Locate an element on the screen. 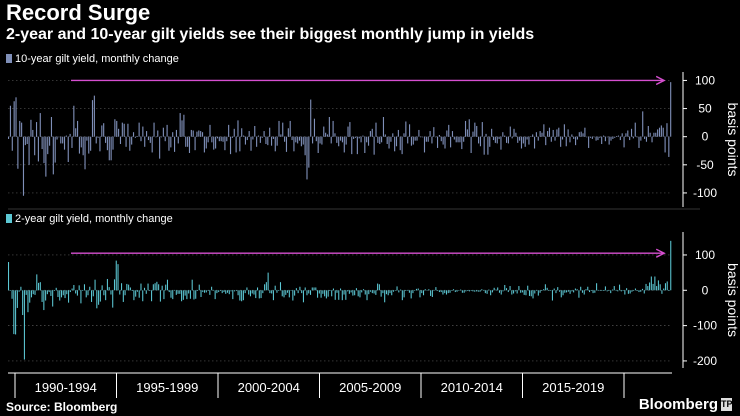 The height and width of the screenshot is (416, 740). legend-label-2y: 2-year gilt yield, monthly change is located at coordinates (94, 219).